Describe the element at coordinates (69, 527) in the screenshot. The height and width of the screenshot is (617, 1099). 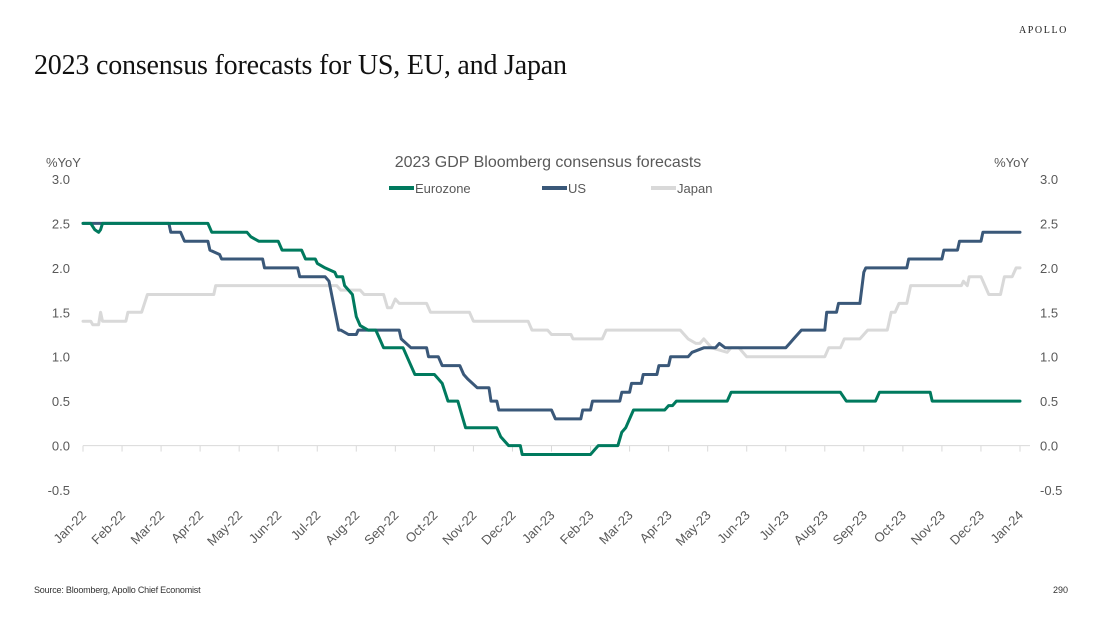
I see `x-tick-label: Jan-22` at that location.